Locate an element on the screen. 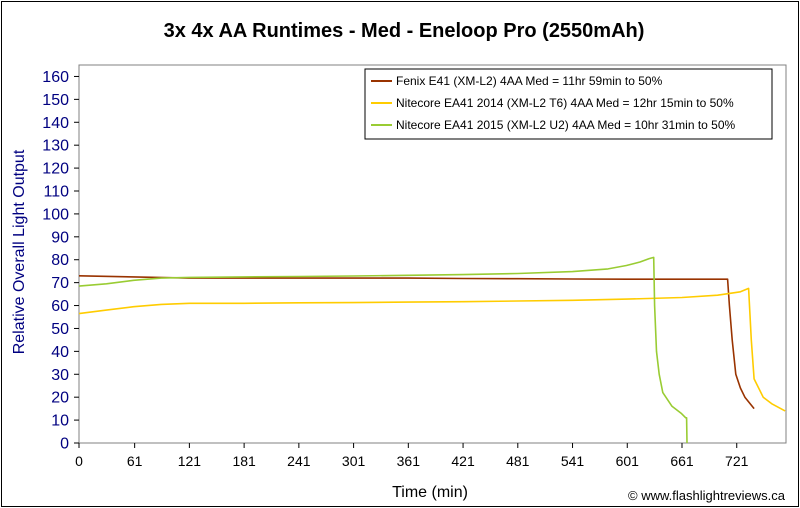 This screenshot has height=508, width=800. x-axis-ticks: 0 61 121 181 241 301 361 421 481 541 601 661 721 is located at coordinates (412, 456).